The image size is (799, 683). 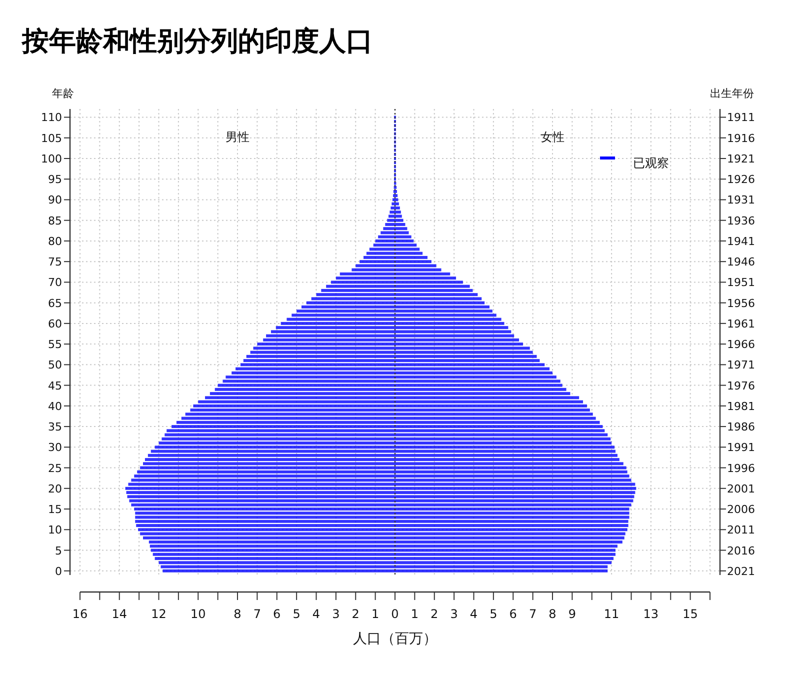 I want to click on y2-tick-label: 1996, so click(x=741, y=468).